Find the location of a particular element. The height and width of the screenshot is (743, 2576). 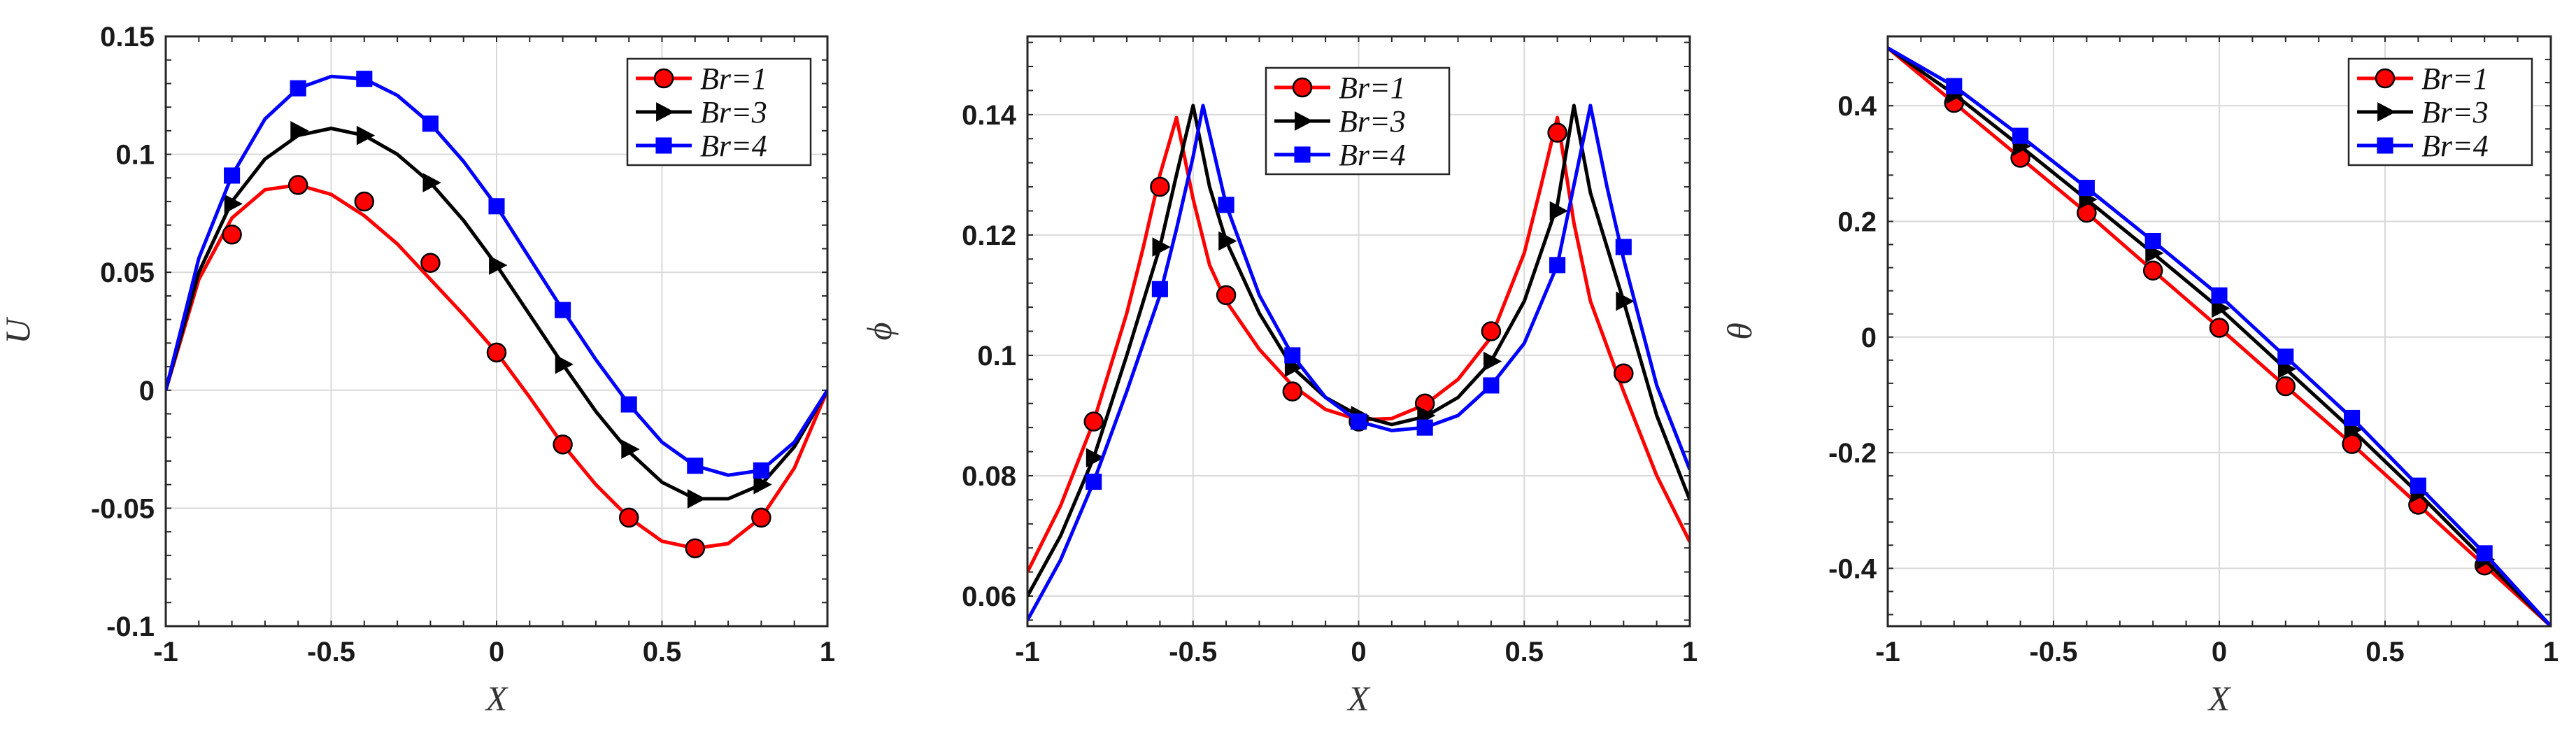

y-axis-label: ϕ is located at coordinates (879, 332).